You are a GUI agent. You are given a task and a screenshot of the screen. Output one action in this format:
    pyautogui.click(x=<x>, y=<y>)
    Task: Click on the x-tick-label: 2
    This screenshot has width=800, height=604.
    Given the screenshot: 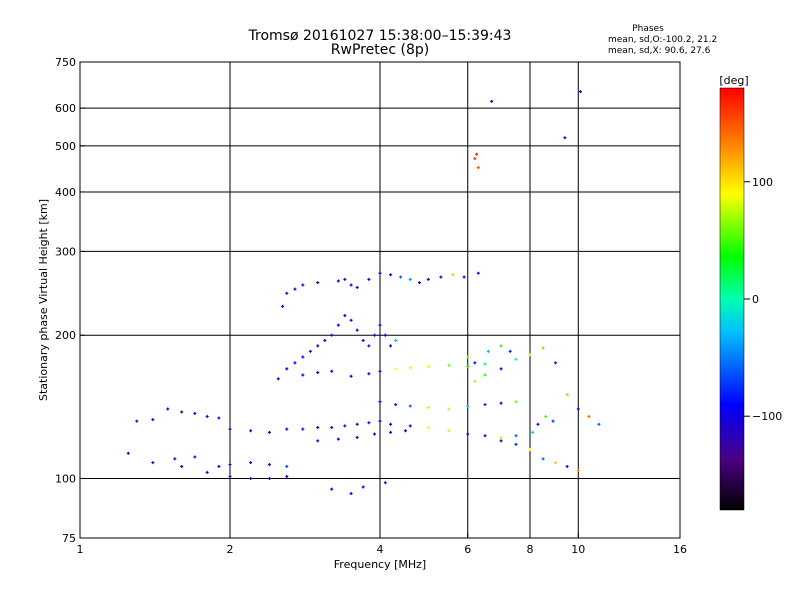 What is the action you would take?
    pyautogui.click(x=230, y=549)
    